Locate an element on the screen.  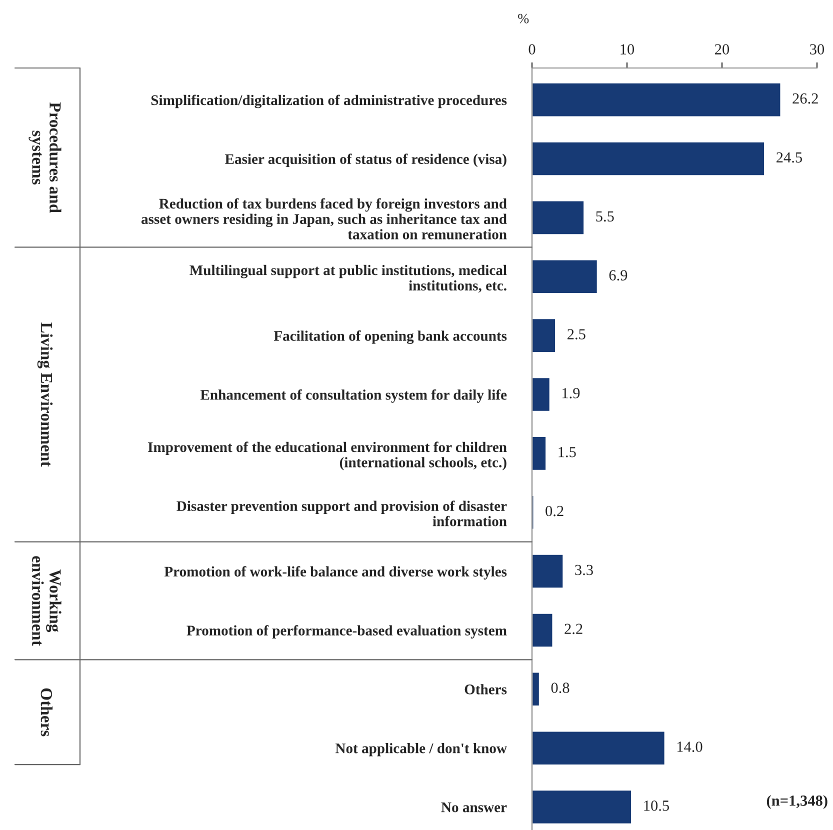
y-tick-label: Reduction of tax burdens faced by foreign investors and asset owners residing in Japan, such as inheritance tax and taxation on remuneration is located at coordinates (324, 219).